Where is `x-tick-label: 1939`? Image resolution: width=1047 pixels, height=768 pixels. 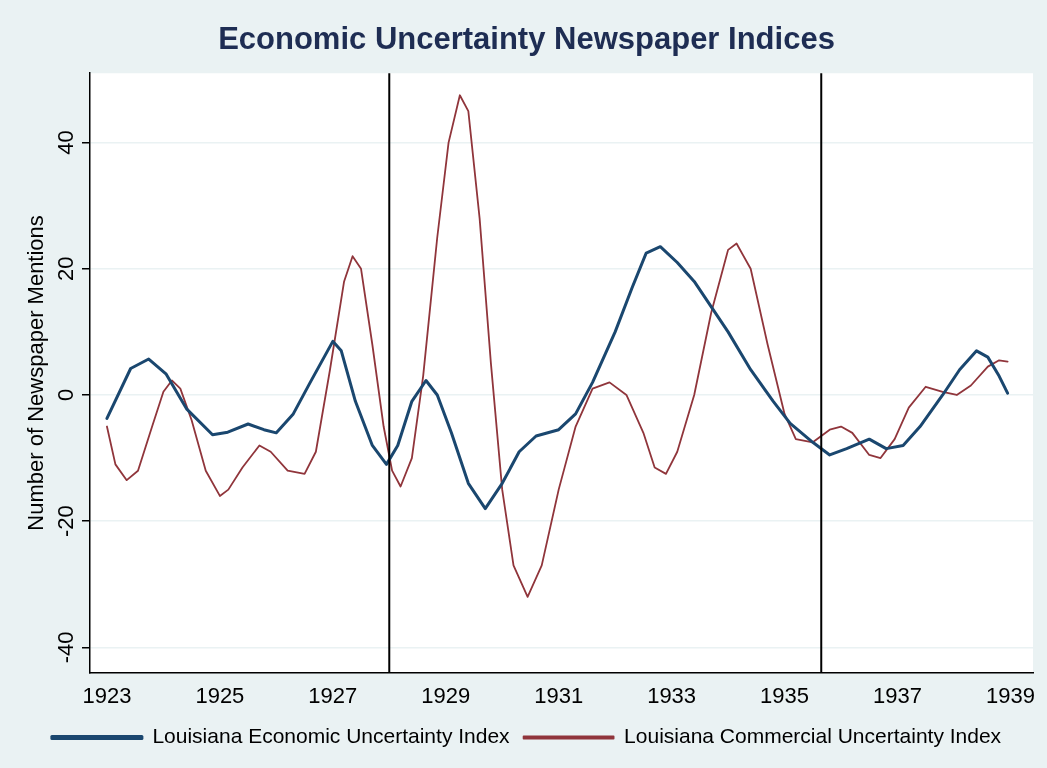
x-tick-label: 1939 is located at coordinates (1010, 695).